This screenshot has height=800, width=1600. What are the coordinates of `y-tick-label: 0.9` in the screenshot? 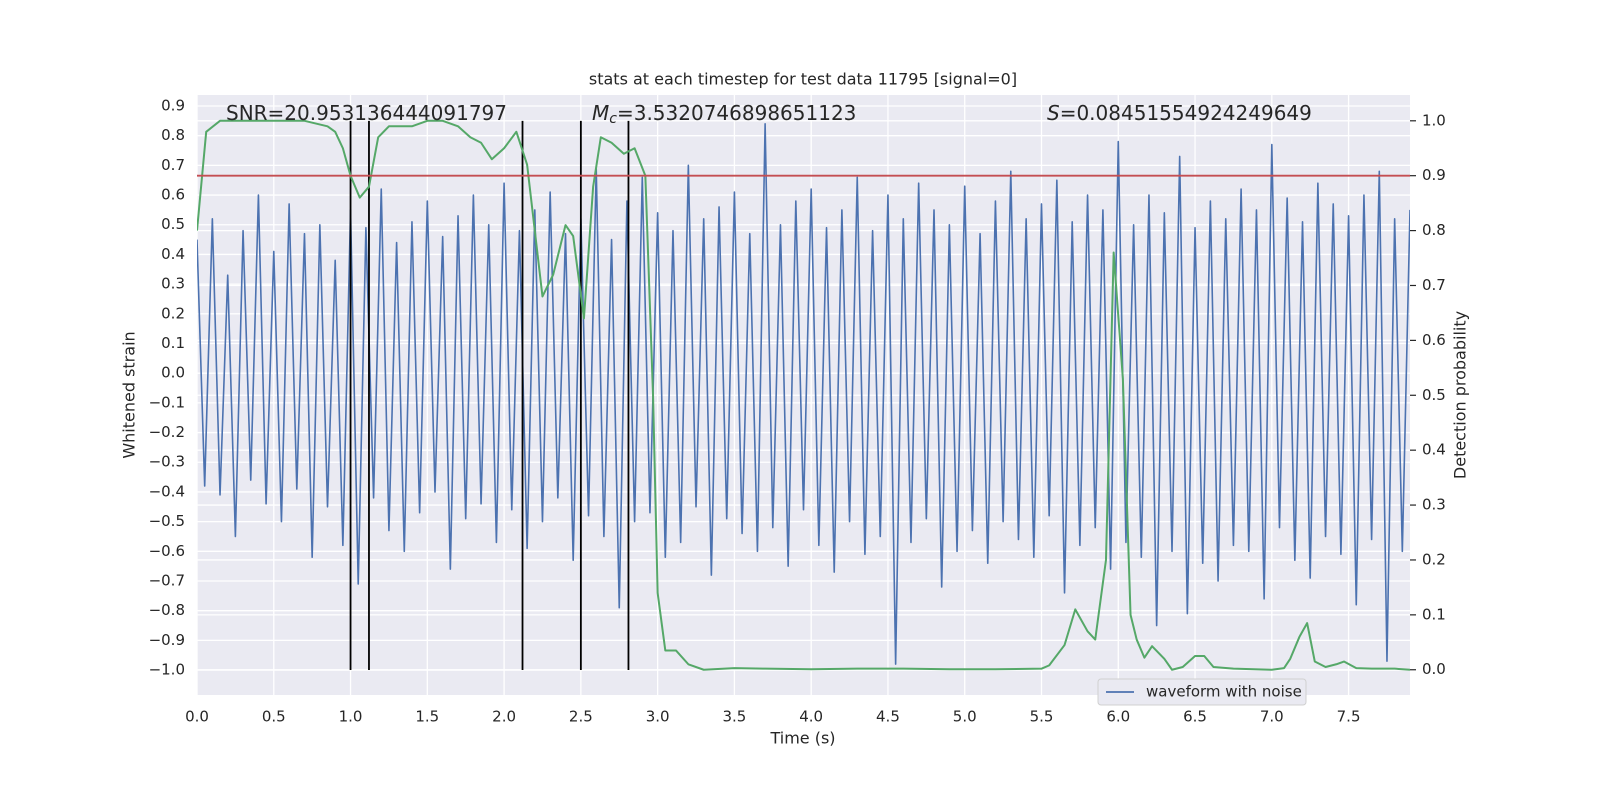 It's located at (173, 105).